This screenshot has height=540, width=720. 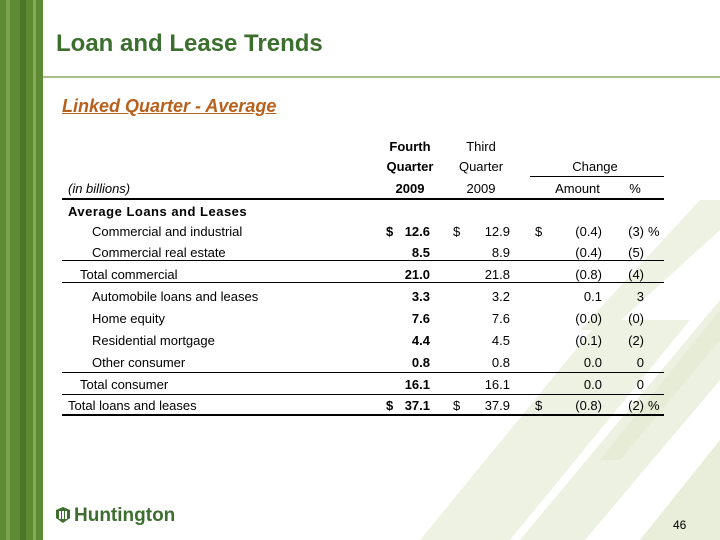 I want to click on row-q4-value: 8.5, so click(x=420, y=252).